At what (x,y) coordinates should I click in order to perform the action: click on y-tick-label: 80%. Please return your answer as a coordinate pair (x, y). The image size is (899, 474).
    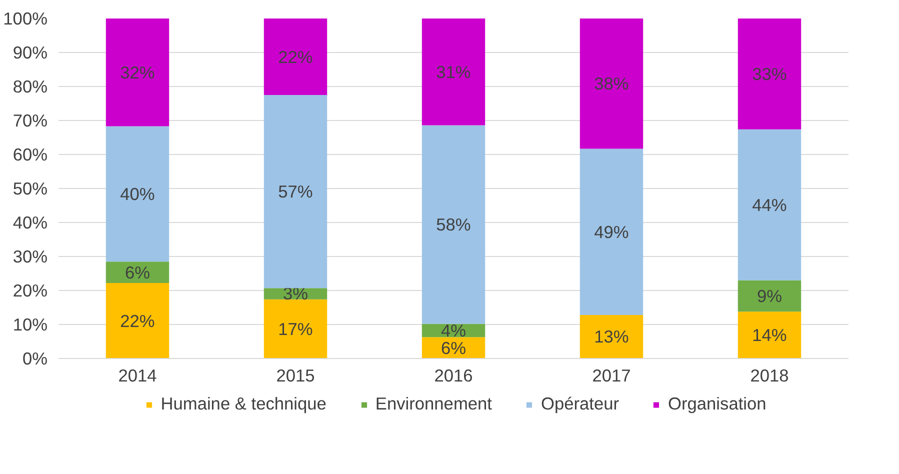
    Looking at the image, I should click on (30, 86).